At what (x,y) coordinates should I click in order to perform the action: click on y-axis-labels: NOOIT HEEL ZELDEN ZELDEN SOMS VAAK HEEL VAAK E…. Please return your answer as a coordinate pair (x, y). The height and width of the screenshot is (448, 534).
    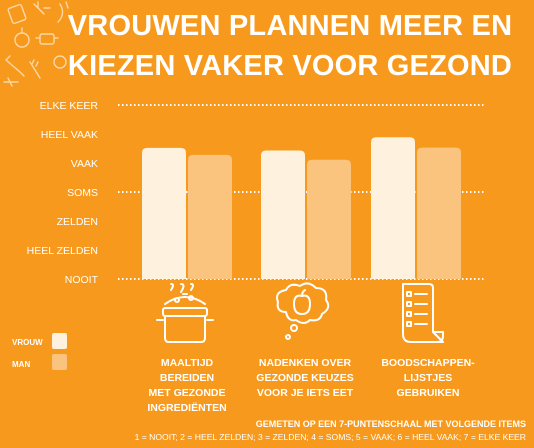
    Looking at the image, I should click on (63, 193).